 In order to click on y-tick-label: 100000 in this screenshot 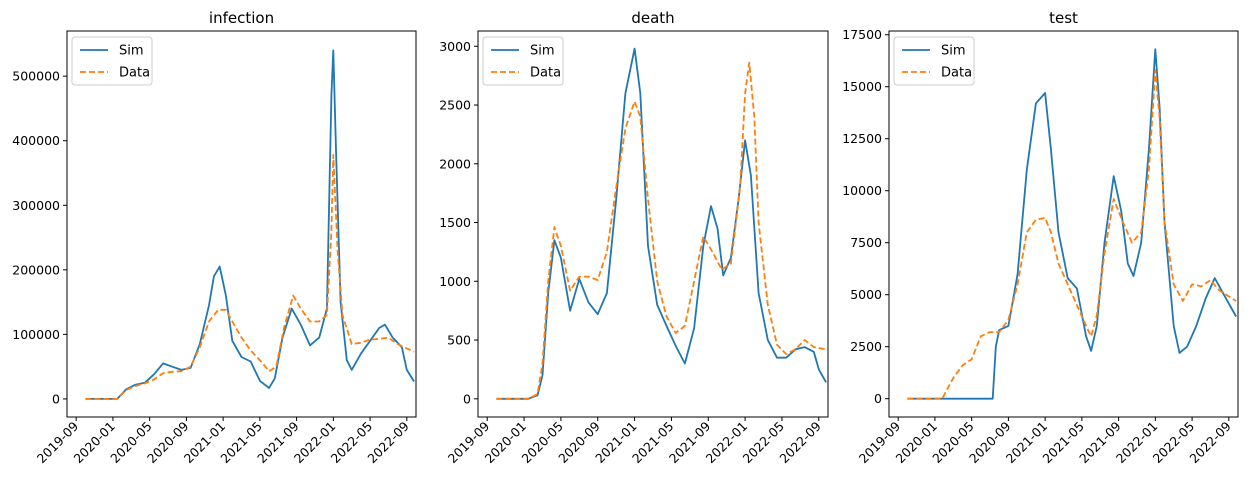, I will do `click(36, 334)`.